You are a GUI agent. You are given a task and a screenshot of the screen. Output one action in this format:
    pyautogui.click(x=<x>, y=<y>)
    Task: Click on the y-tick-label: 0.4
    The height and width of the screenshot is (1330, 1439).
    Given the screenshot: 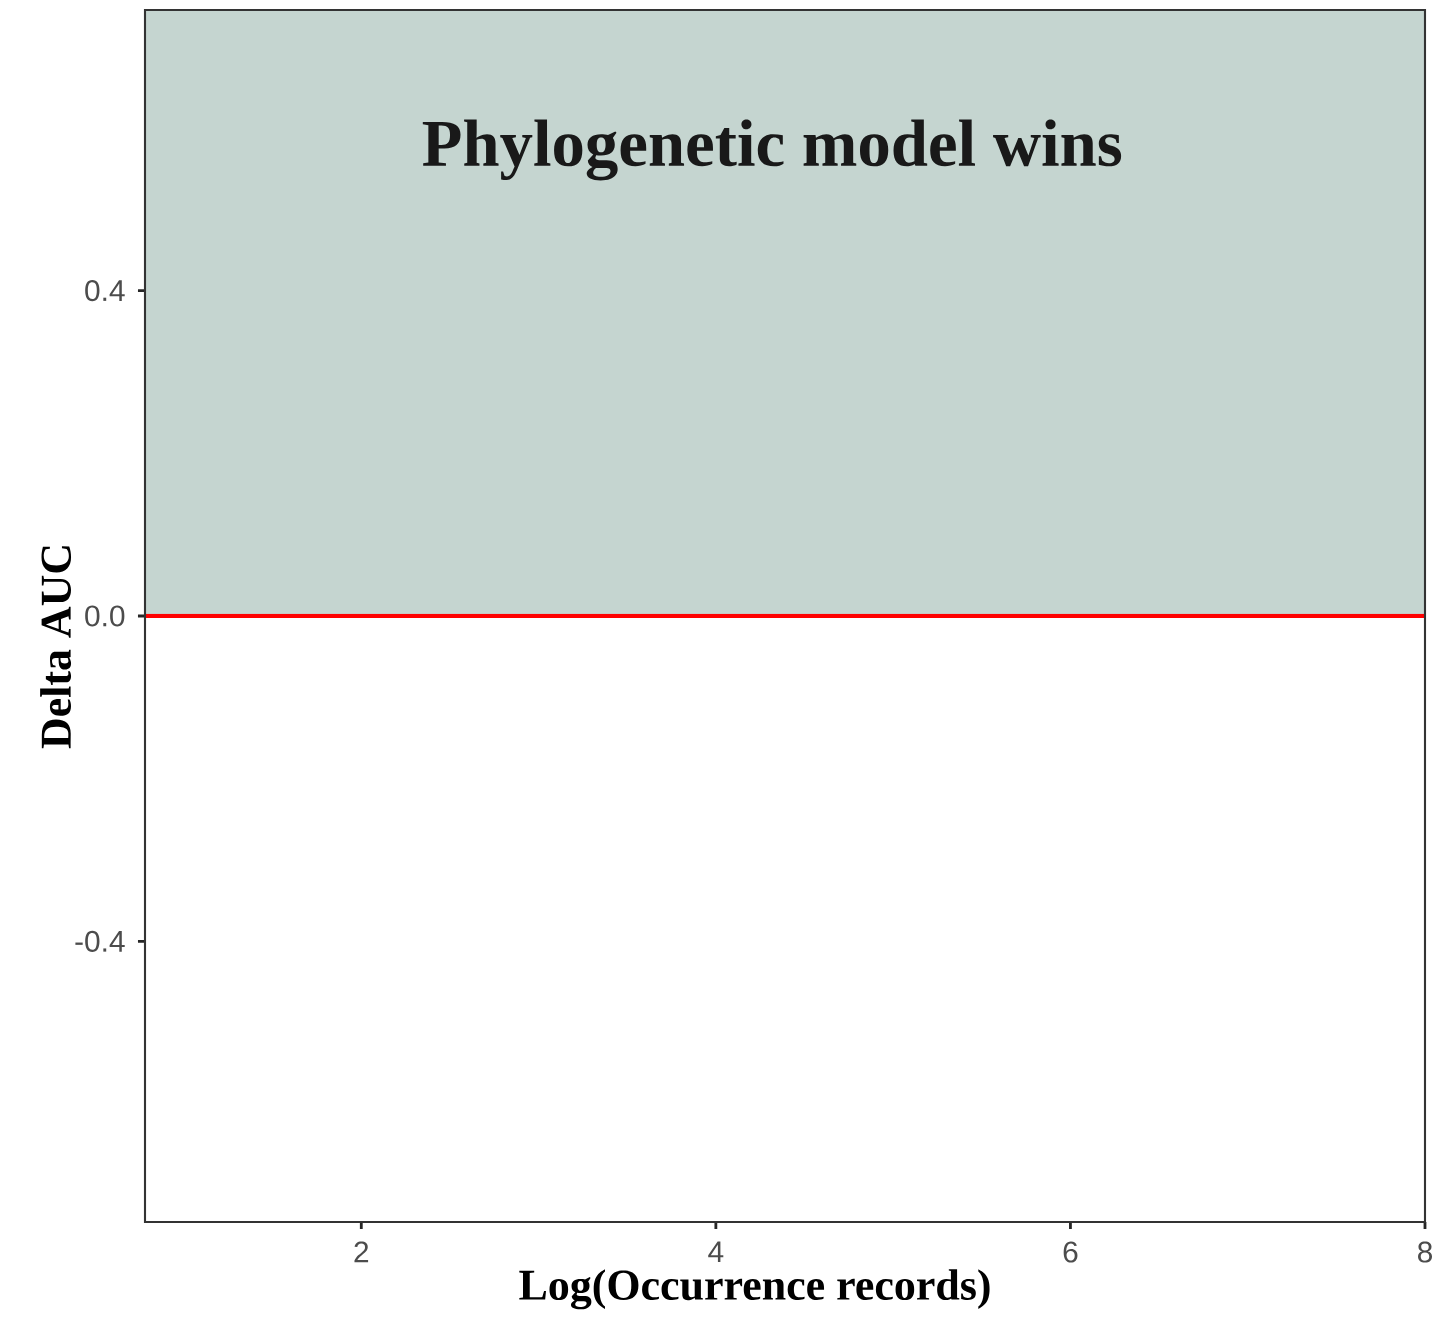 What is the action you would take?
    pyautogui.click(x=105, y=291)
    